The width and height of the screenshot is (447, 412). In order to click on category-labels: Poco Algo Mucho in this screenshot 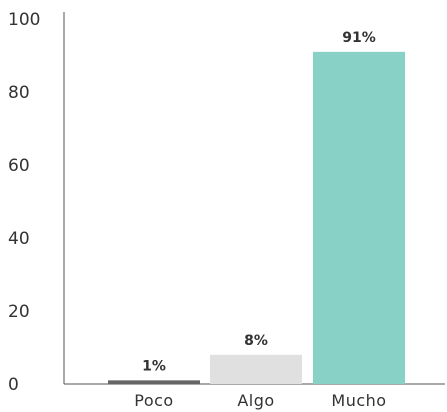, I will do `click(260, 400)`.